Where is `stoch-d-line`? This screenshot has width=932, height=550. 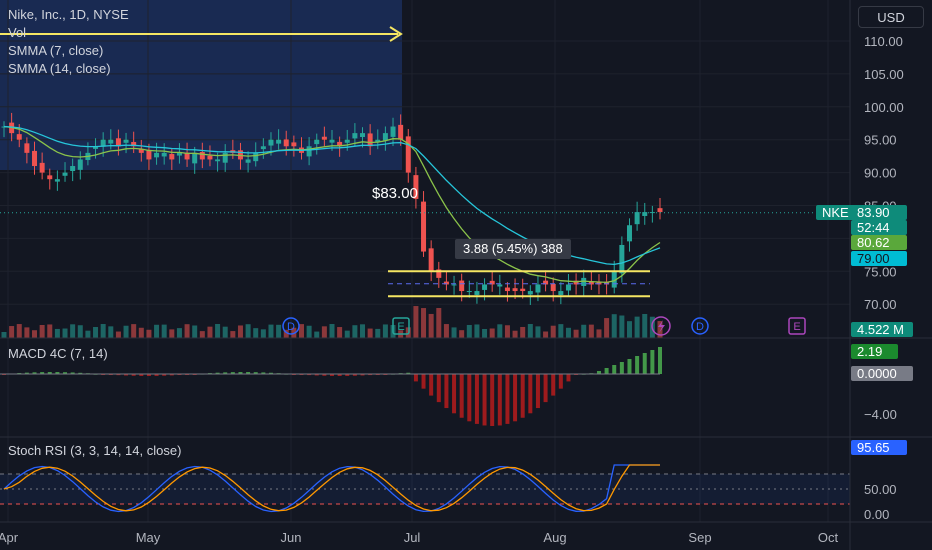
stoch-d-line is located at coordinates (331, 488).